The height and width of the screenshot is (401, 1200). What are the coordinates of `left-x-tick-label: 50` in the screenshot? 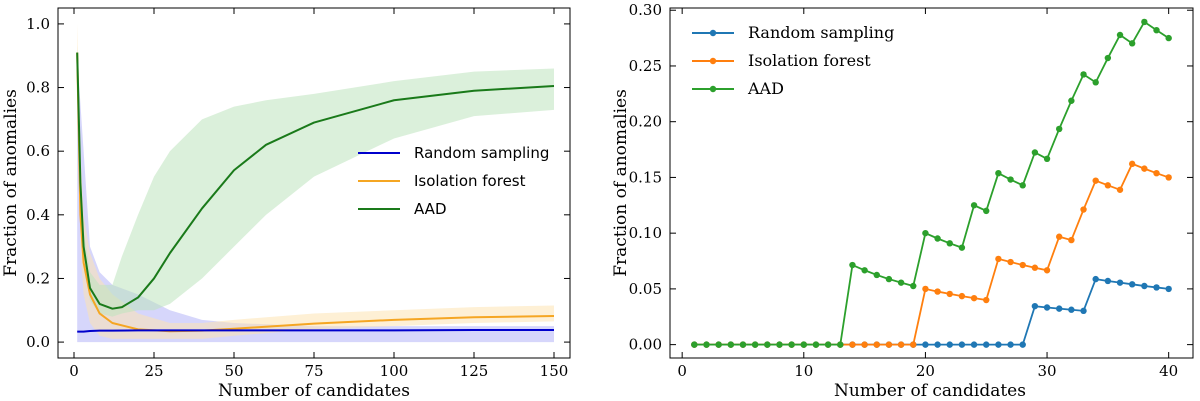 It's located at (233, 371).